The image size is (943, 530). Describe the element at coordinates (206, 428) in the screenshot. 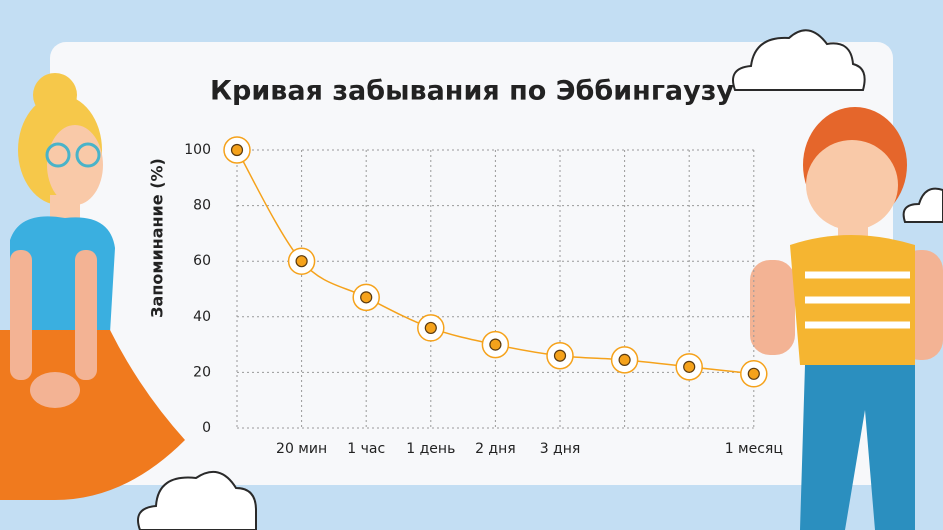

I see `y-tick-label: 0` at that location.